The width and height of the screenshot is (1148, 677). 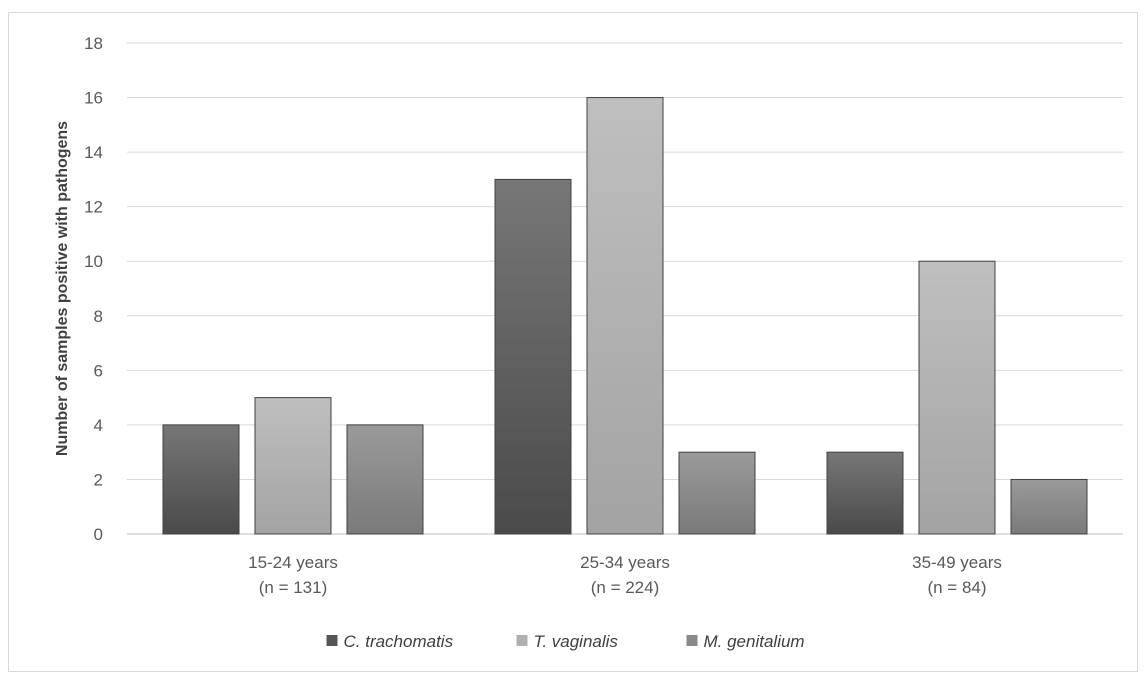 What do you see at coordinates (754, 641) in the screenshot?
I see `legend-label: M. genitalium` at bounding box center [754, 641].